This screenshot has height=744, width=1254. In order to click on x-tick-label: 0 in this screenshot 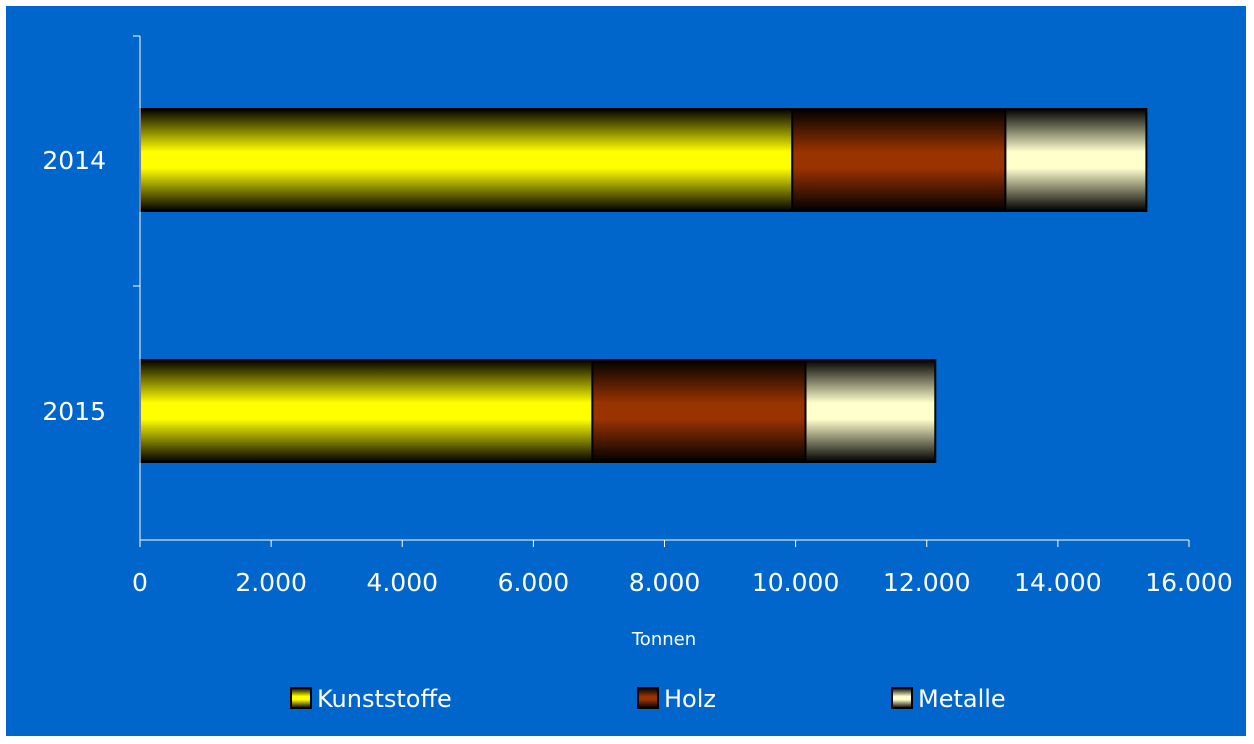, I will do `click(140, 582)`.